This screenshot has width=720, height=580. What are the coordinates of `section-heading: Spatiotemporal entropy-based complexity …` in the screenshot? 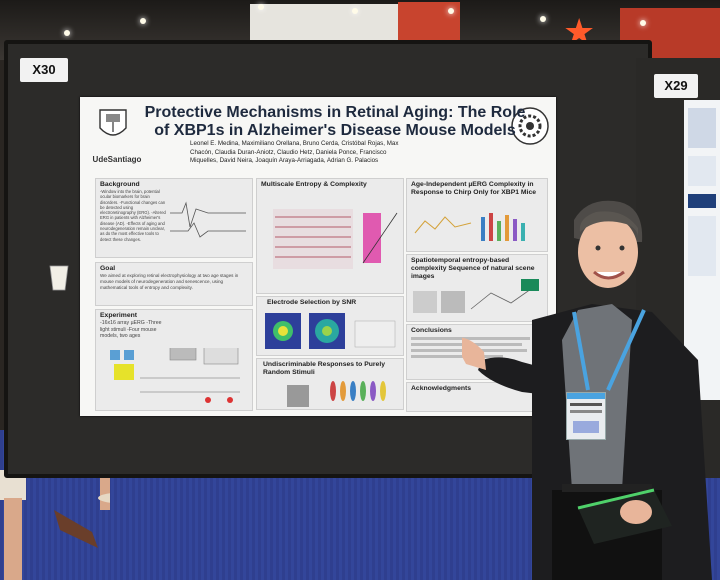 It's located at (473, 268).